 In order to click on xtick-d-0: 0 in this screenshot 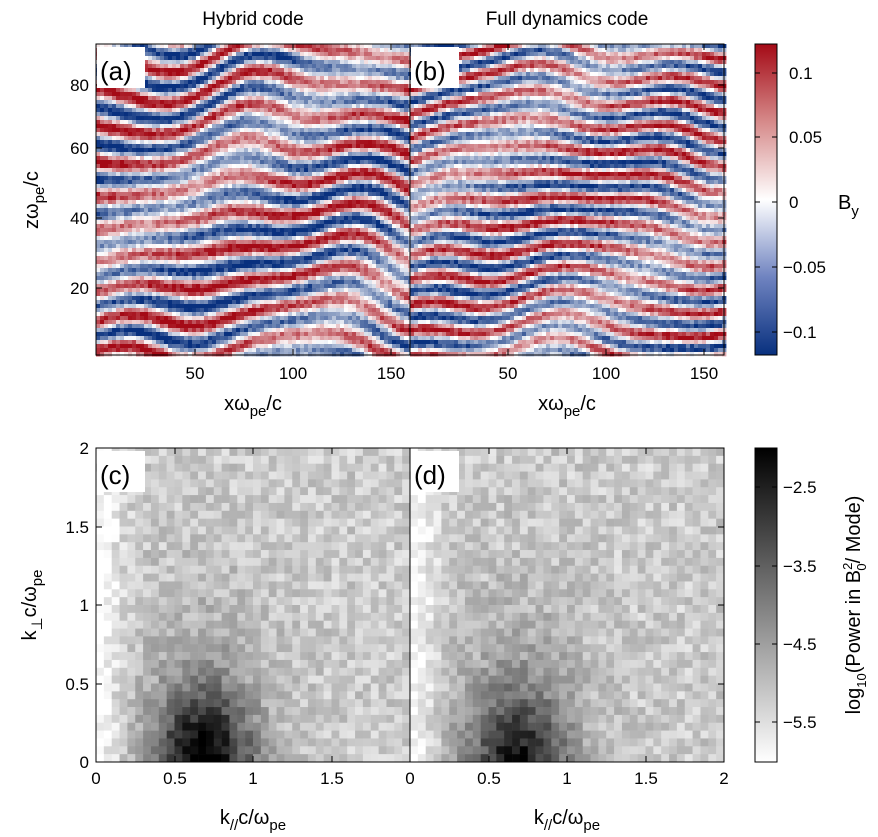, I will do `click(409, 778)`.